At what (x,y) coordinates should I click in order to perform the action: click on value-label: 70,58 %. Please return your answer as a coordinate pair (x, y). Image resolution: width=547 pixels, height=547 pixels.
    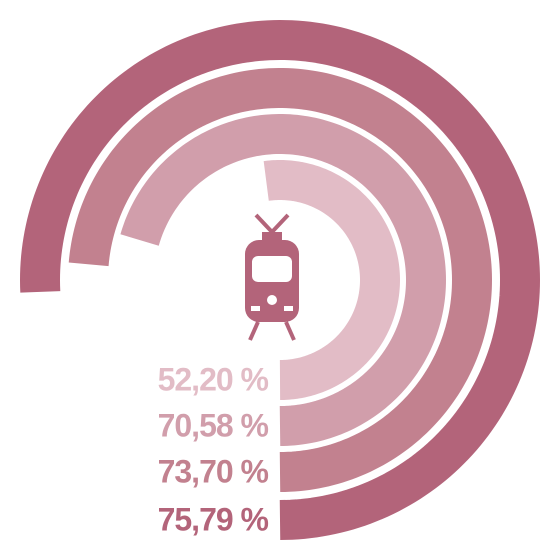
    Looking at the image, I should click on (213, 425).